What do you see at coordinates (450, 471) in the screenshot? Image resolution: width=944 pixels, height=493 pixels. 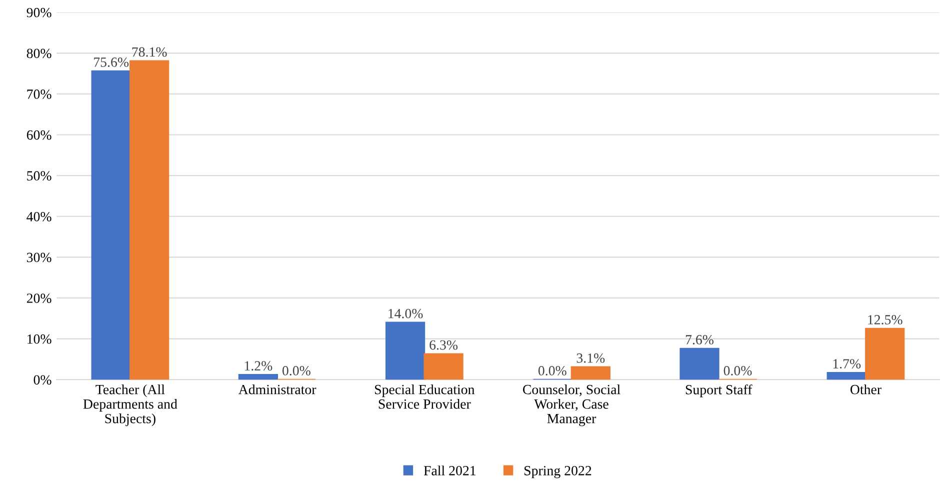 I see `legend-label: Fall 2021` at bounding box center [450, 471].